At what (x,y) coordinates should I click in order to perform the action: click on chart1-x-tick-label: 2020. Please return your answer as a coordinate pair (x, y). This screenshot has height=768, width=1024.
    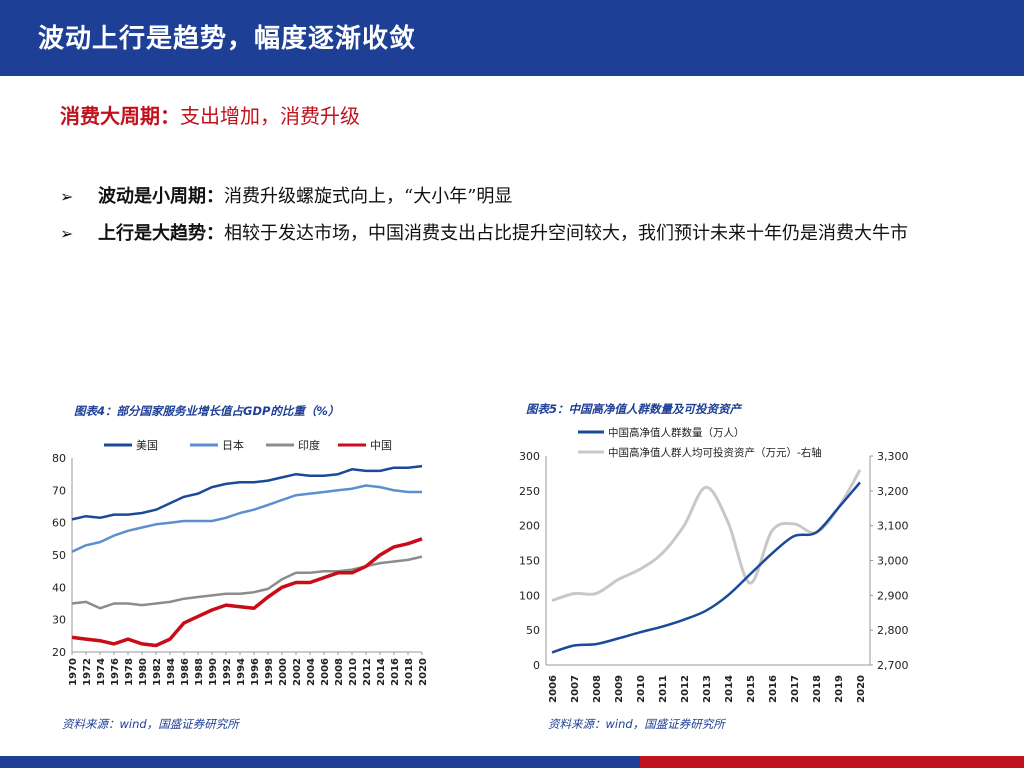
    Looking at the image, I should click on (423, 672).